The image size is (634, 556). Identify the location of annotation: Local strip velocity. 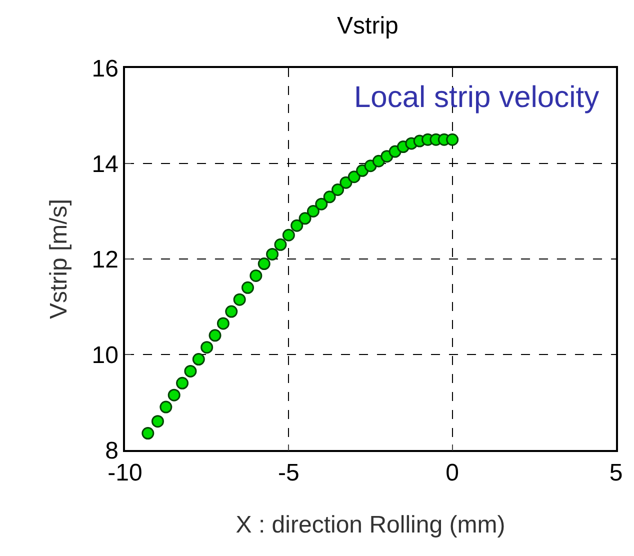
(477, 97).